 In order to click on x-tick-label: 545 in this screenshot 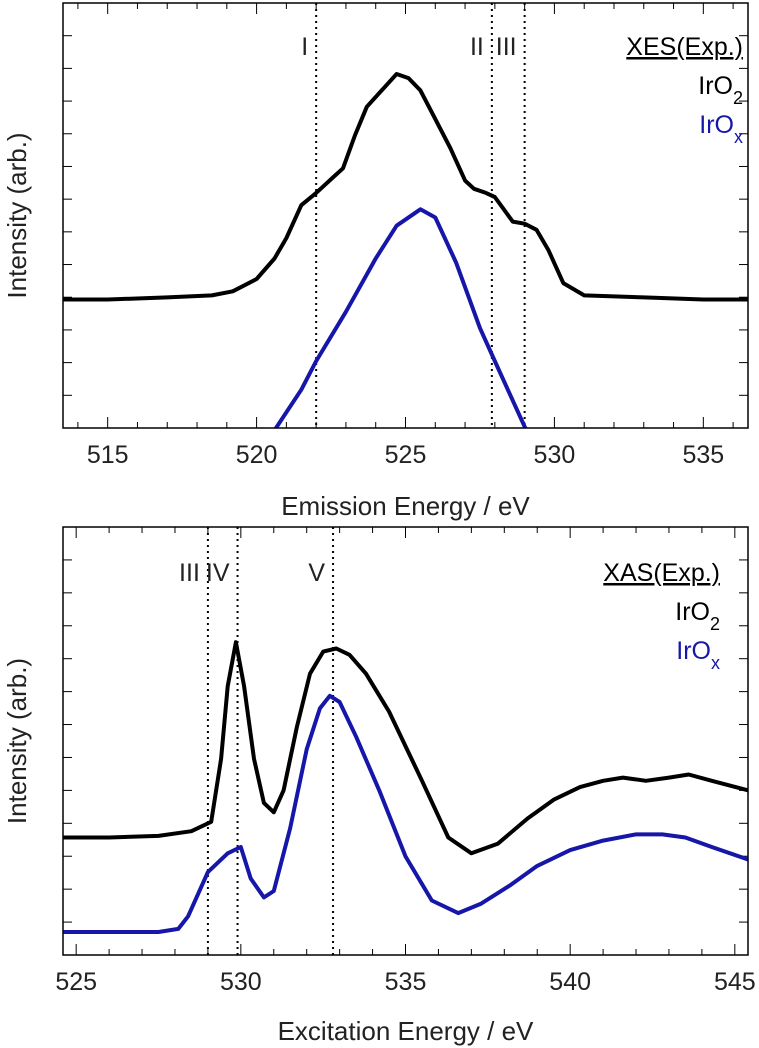, I will do `click(735, 982)`.